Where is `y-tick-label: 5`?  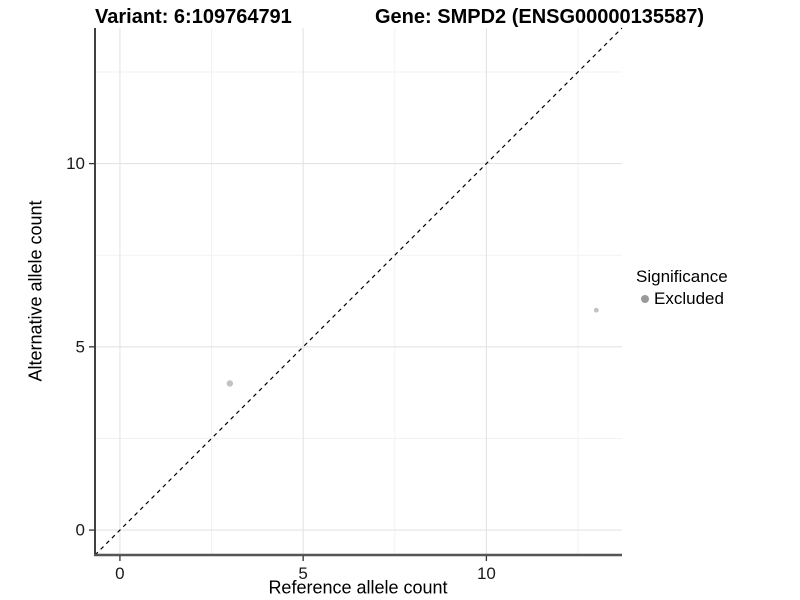
y-tick-label: 5 is located at coordinates (80, 346).